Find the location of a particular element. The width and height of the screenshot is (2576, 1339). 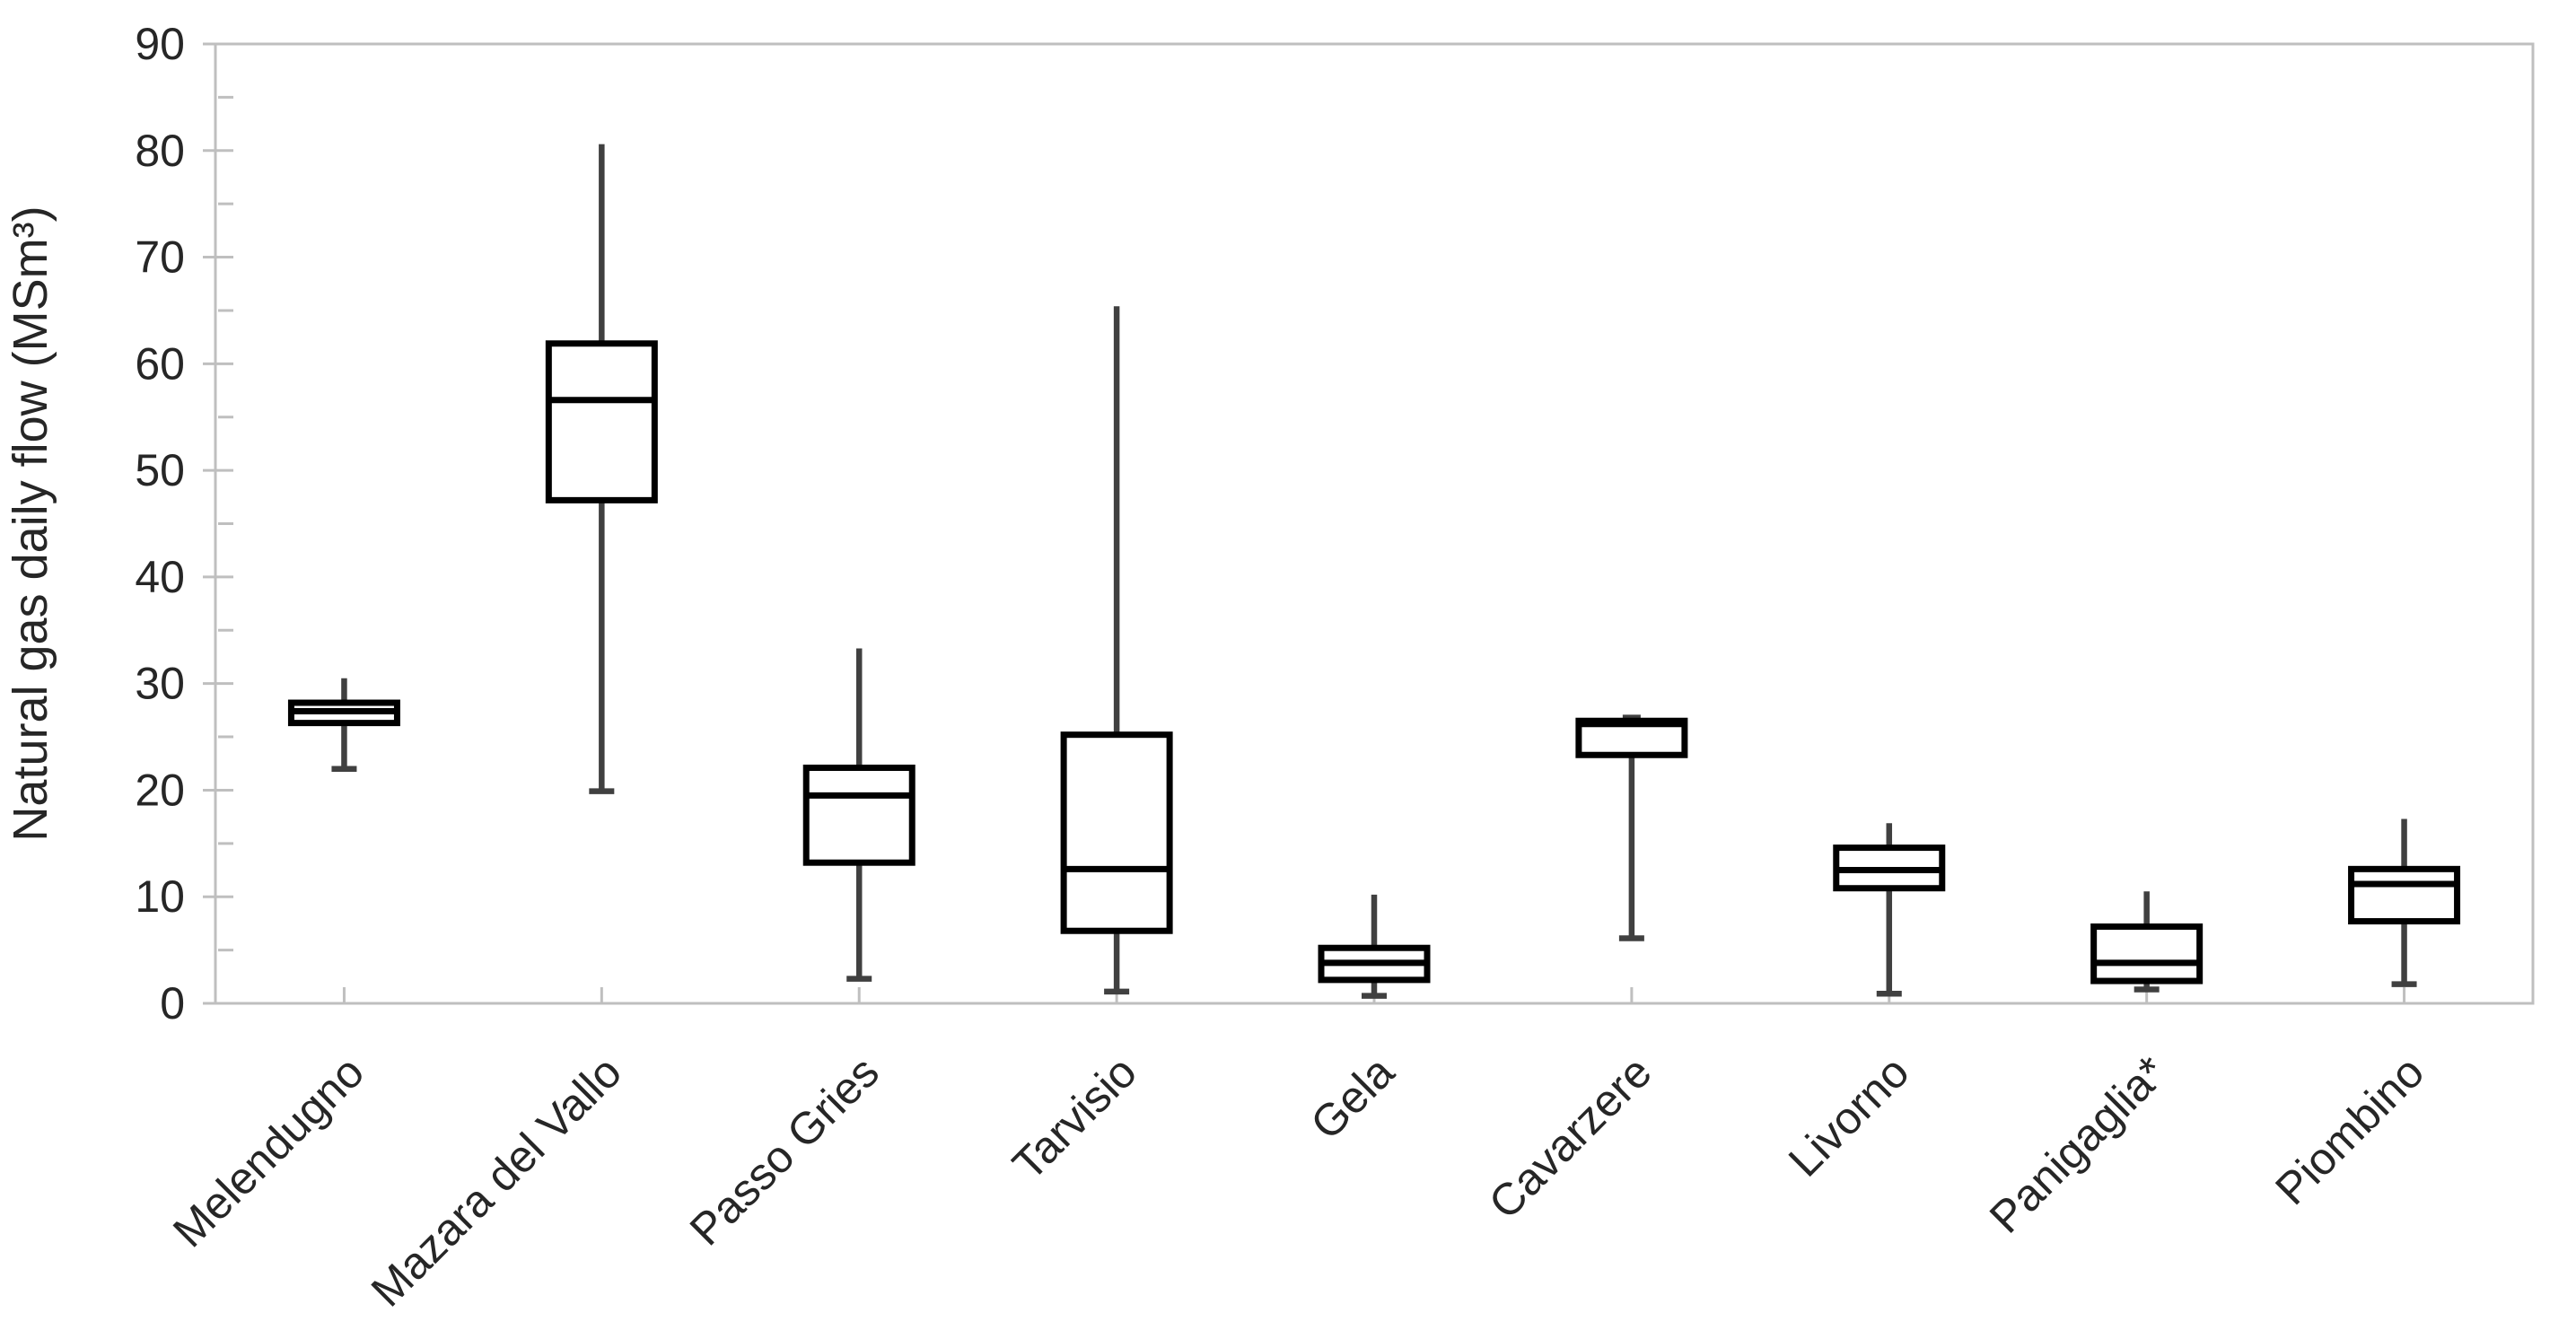

box-whisker-livorno is located at coordinates (1889, 910).